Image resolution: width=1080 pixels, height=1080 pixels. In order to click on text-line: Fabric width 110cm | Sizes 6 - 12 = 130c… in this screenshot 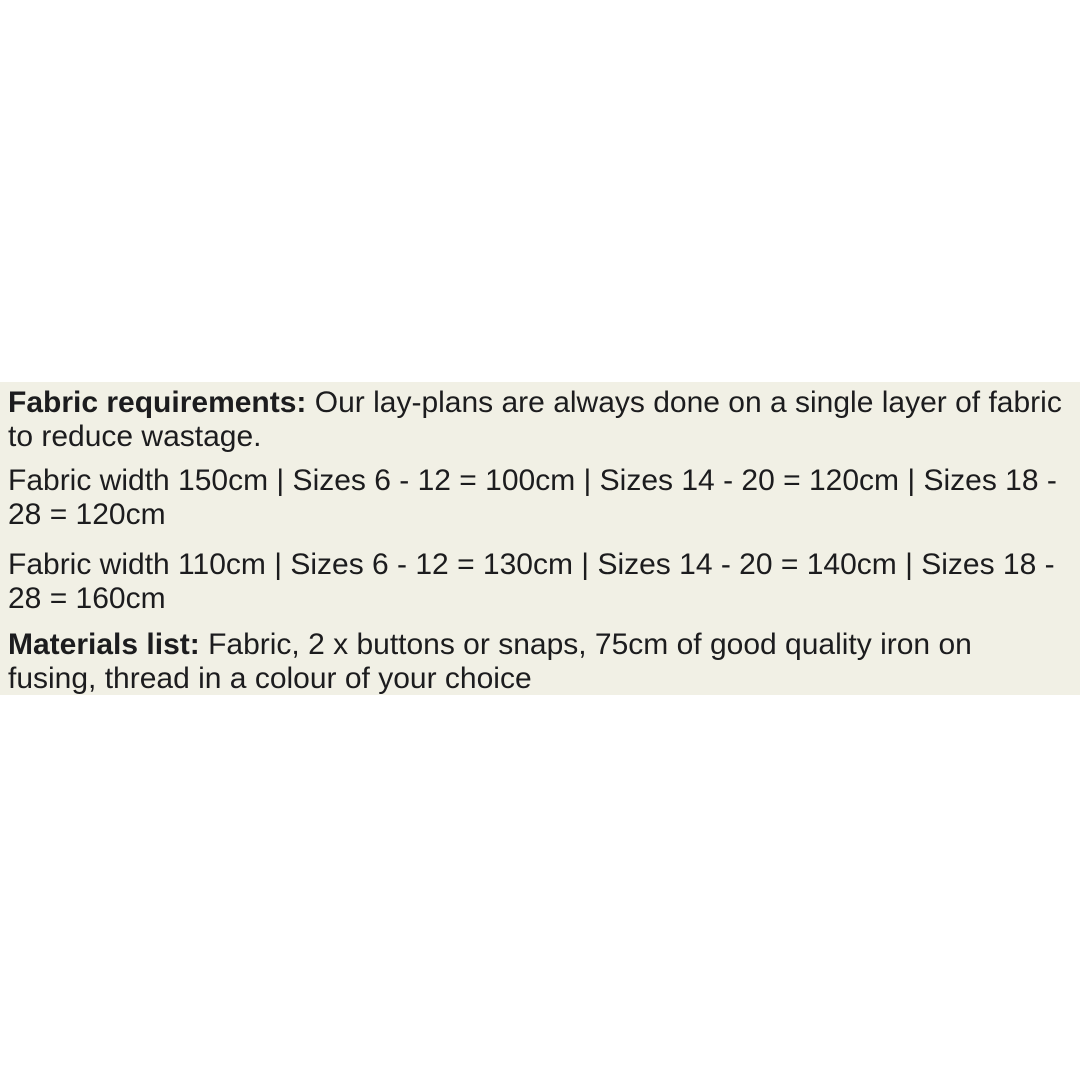, I will do `click(540, 565)`.